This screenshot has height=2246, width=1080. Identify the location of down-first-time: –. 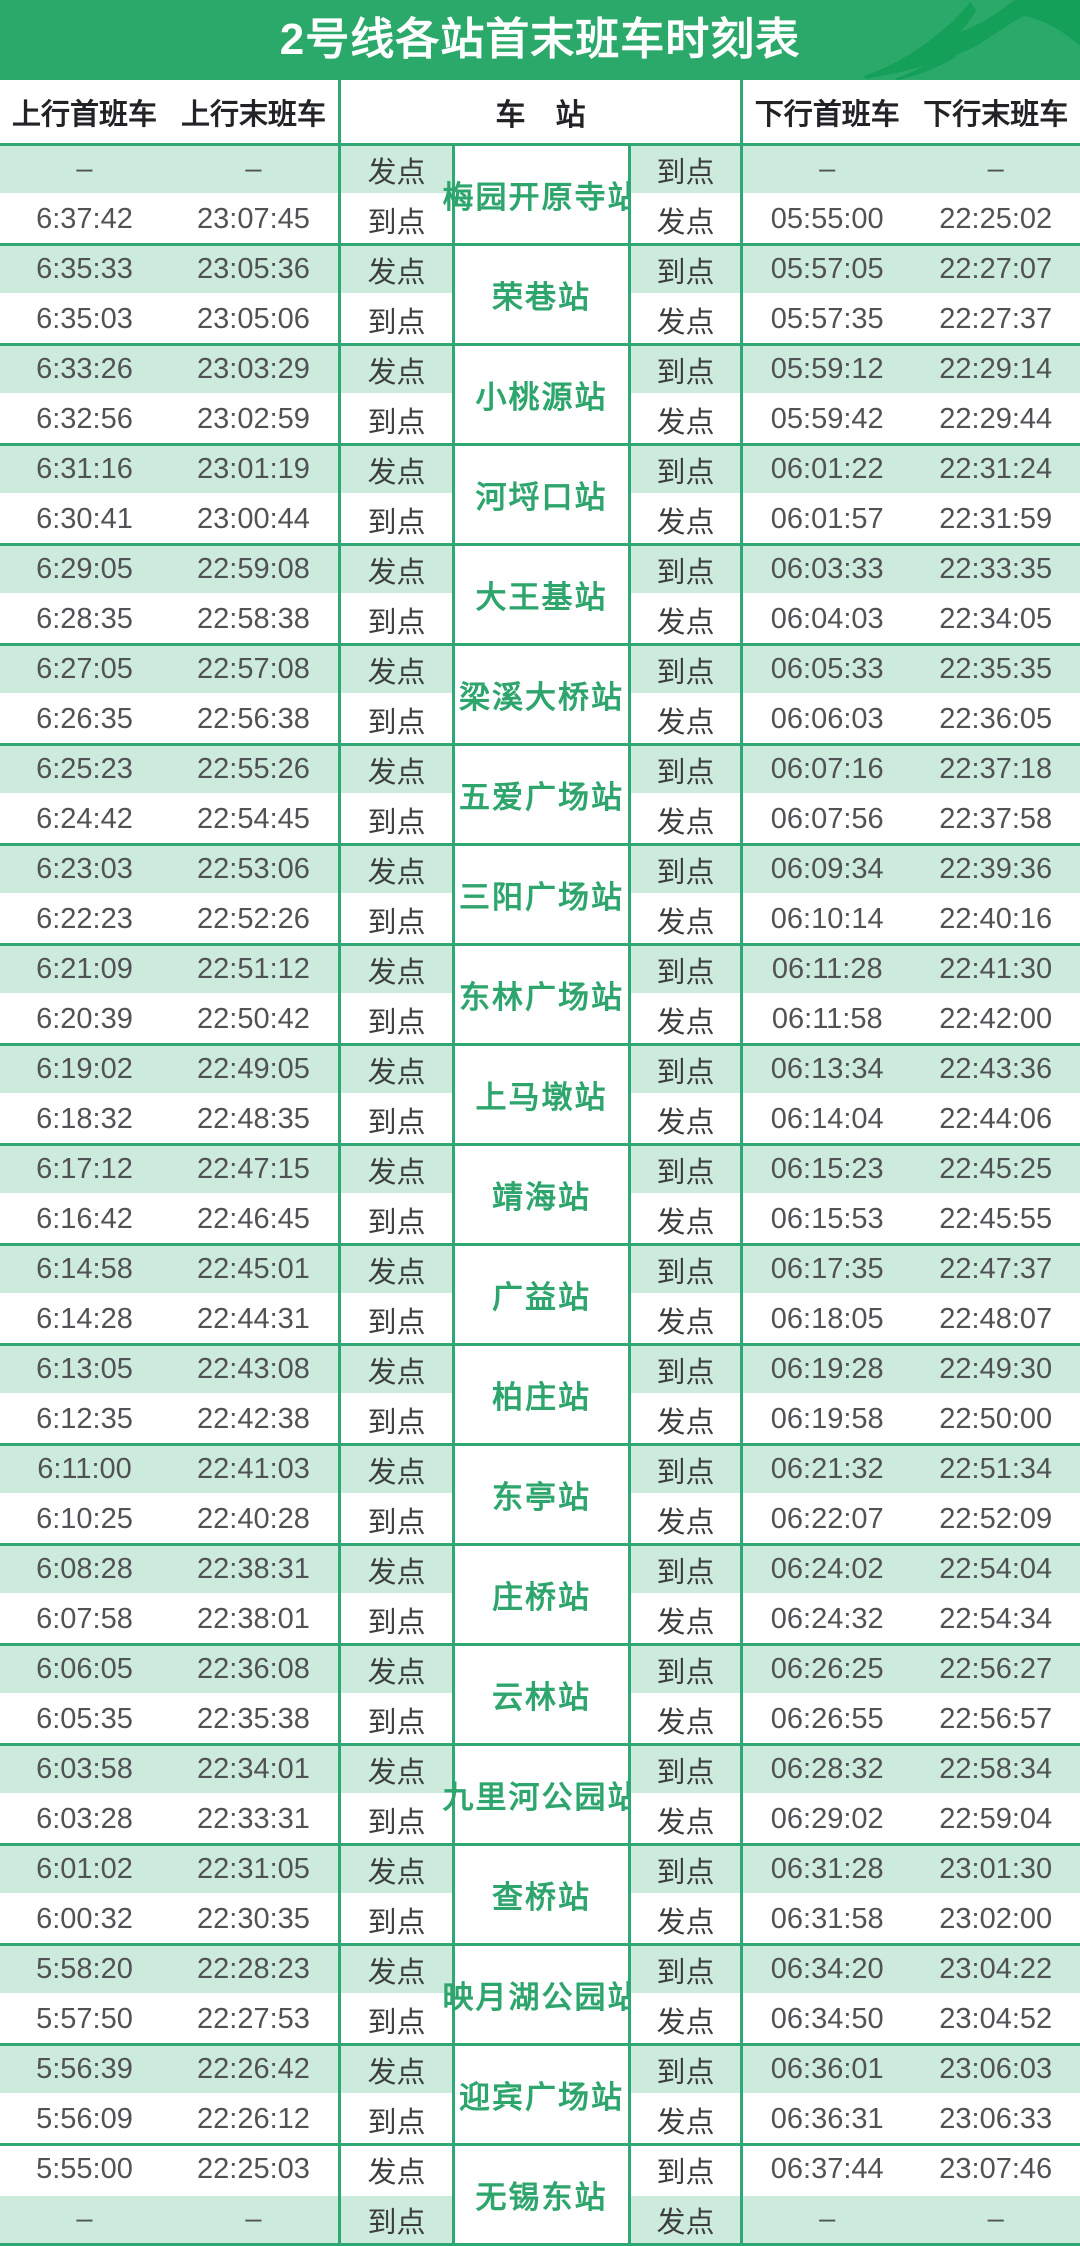
(827, 2219).